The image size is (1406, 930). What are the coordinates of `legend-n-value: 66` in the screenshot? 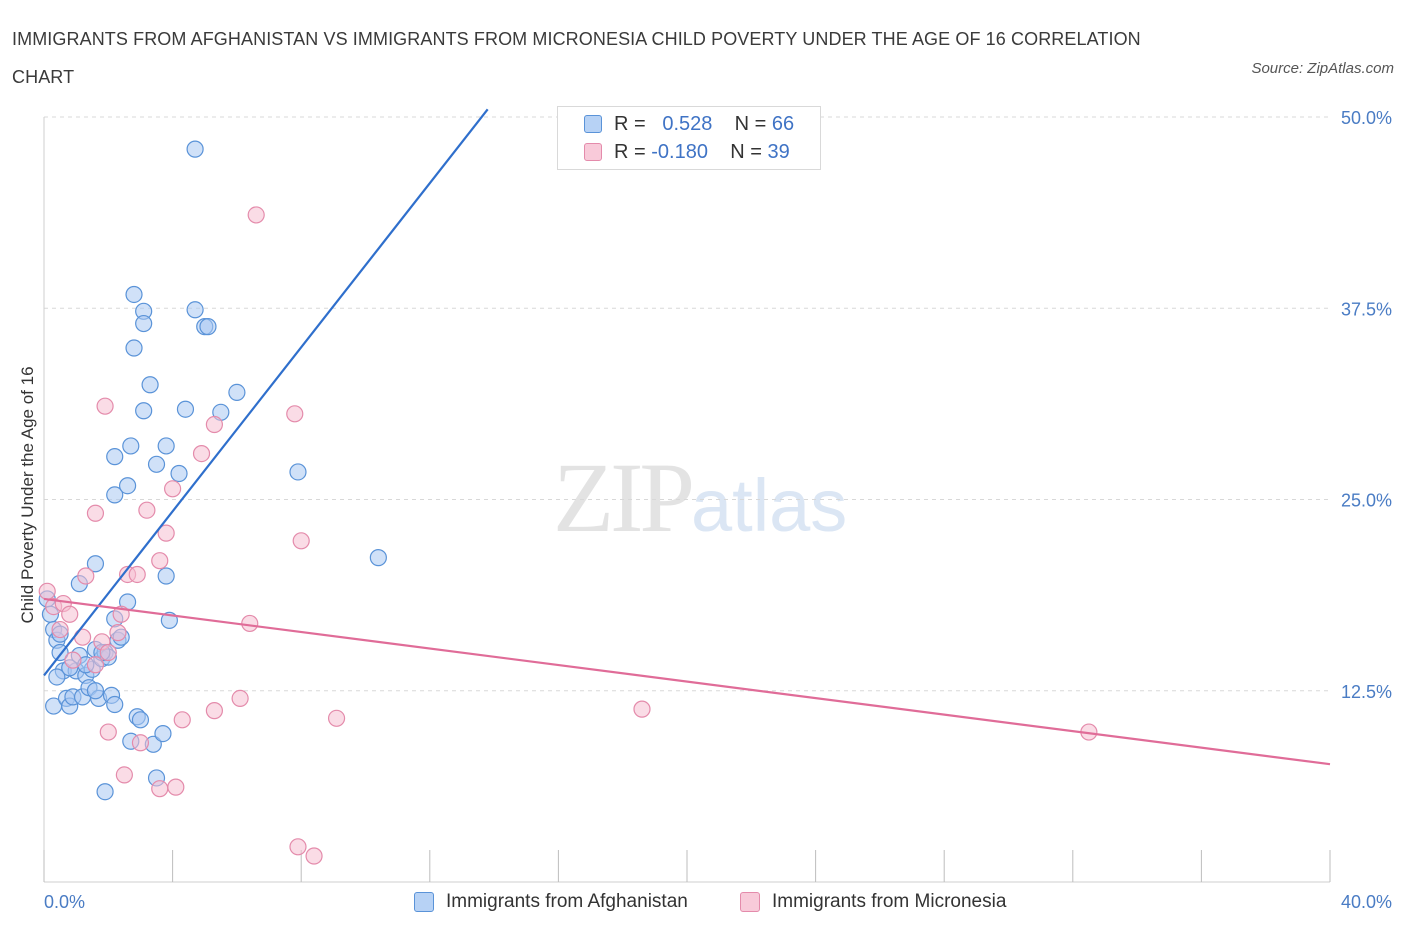 It's located at (783, 123).